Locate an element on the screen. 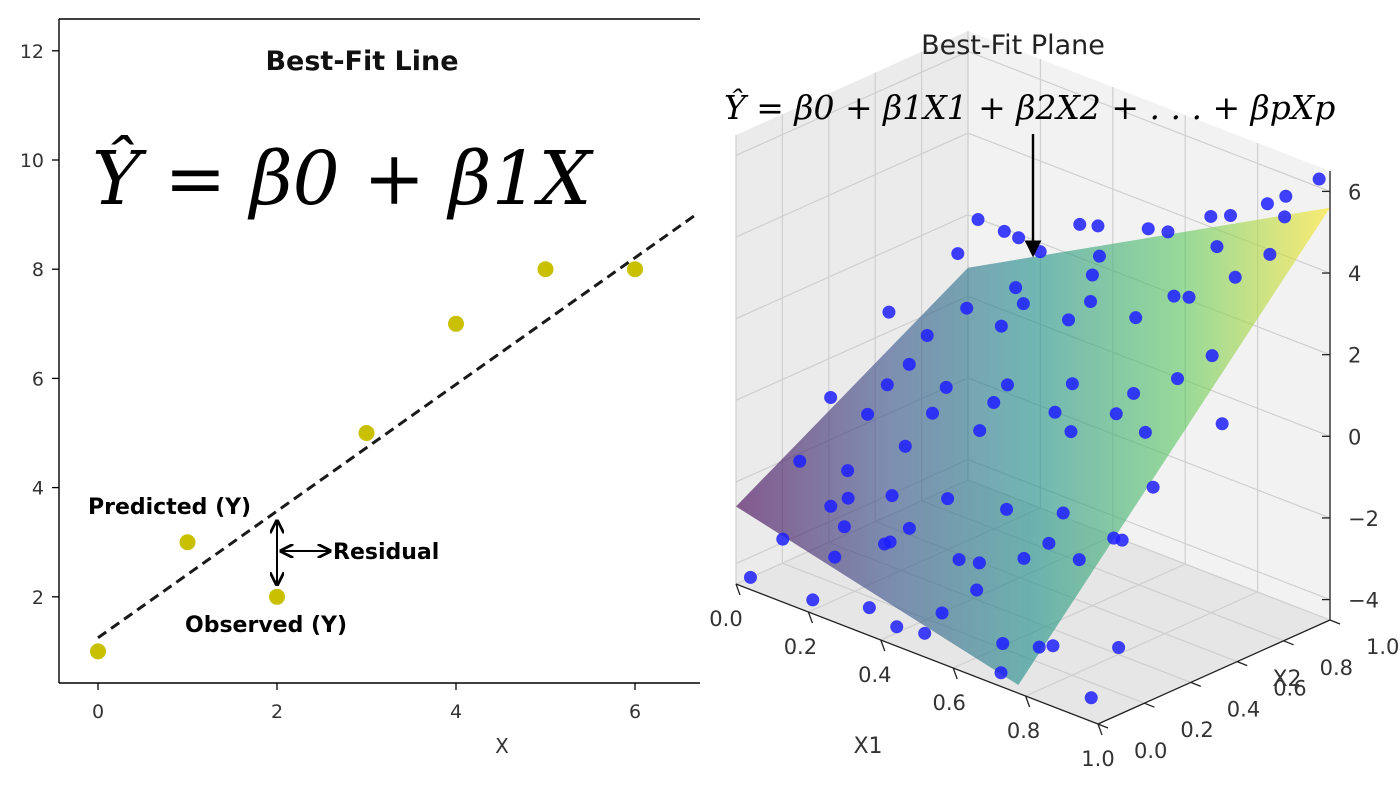 The width and height of the screenshot is (1400, 788). x-tick-label: 2 is located at coordinates (277, 712).